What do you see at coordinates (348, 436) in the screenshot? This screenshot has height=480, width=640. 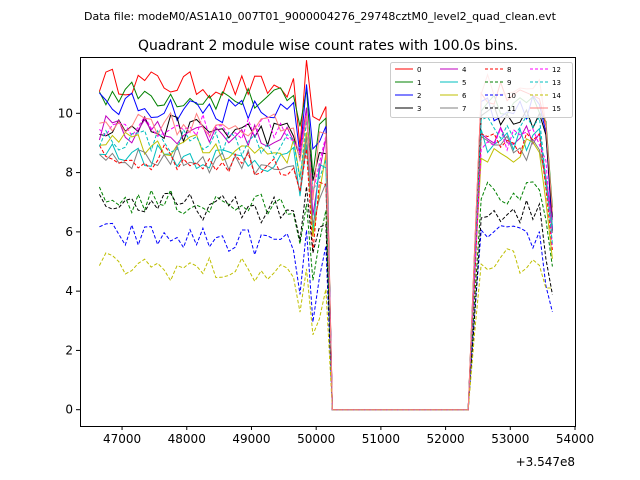 I see `x-axis: 47000 48000 49000 50000 51000 52000 53000 54000` at bounding box center [348, 436].